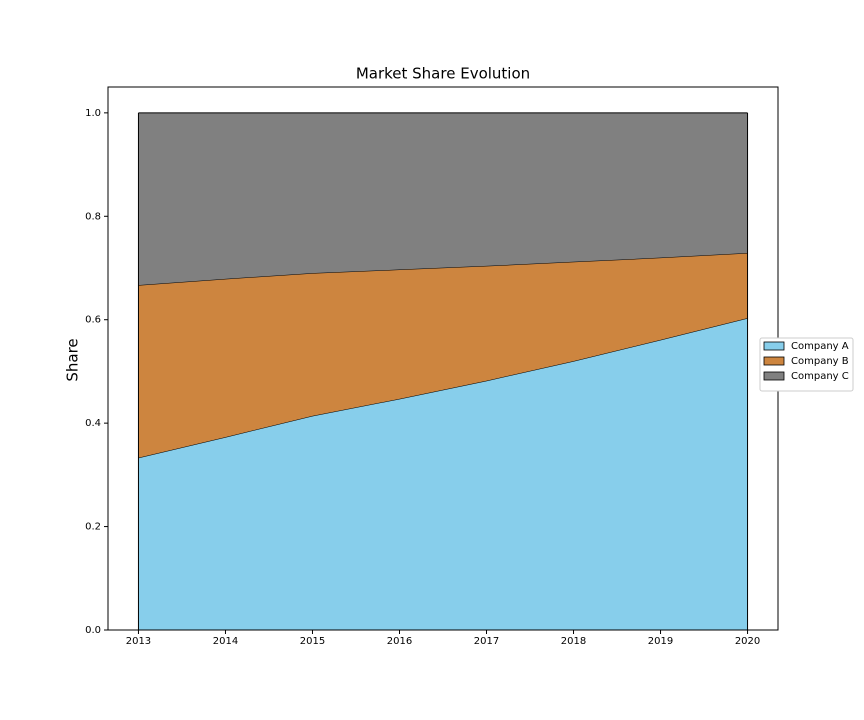 The height and width of the screenshot is (720, 864). I want to click on y-tick-label: 0.6, so click(93, 320).